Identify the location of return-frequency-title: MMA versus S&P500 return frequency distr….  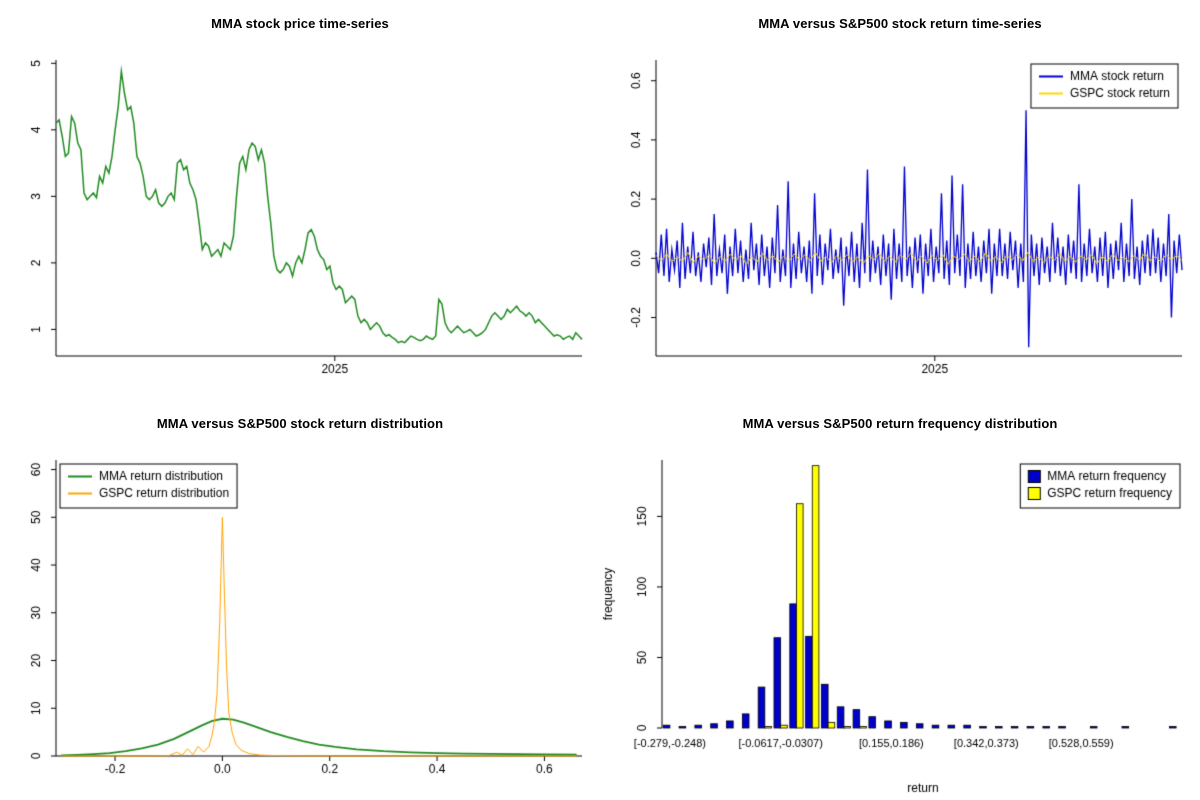
(900, 423).